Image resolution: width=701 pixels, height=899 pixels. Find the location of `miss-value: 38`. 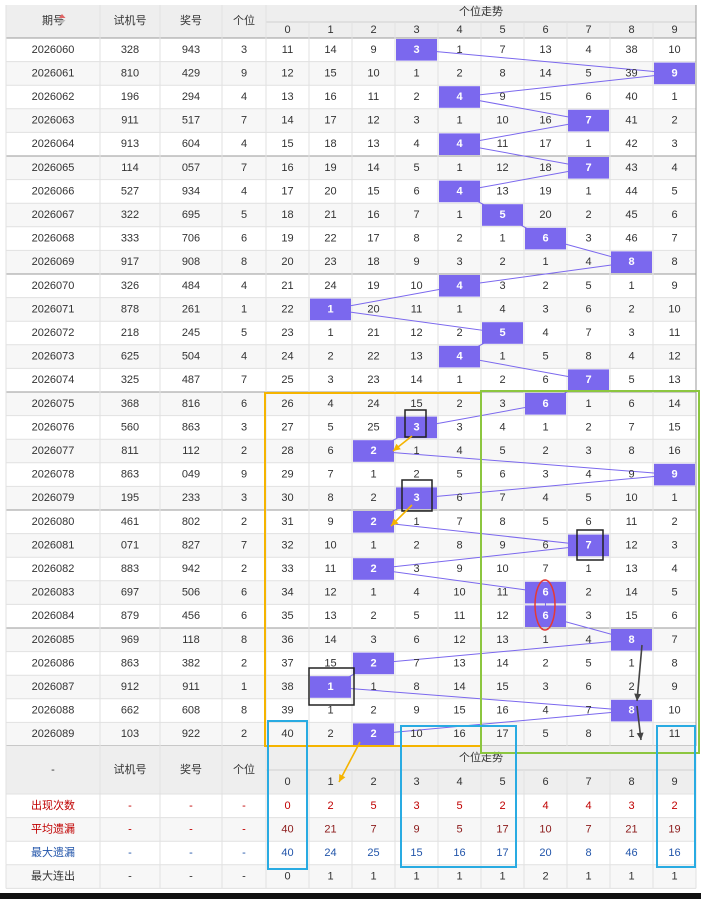

miss-value: 38 is located at coordinates (631, 50).